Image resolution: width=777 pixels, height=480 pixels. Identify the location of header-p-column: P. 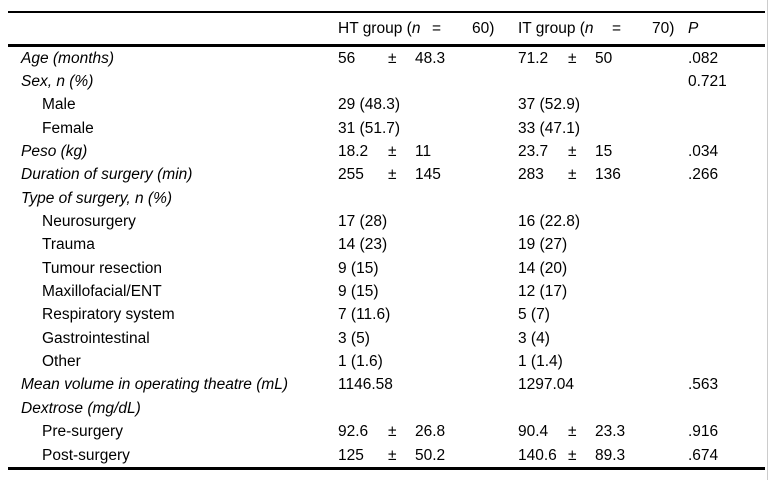
(693, 28).